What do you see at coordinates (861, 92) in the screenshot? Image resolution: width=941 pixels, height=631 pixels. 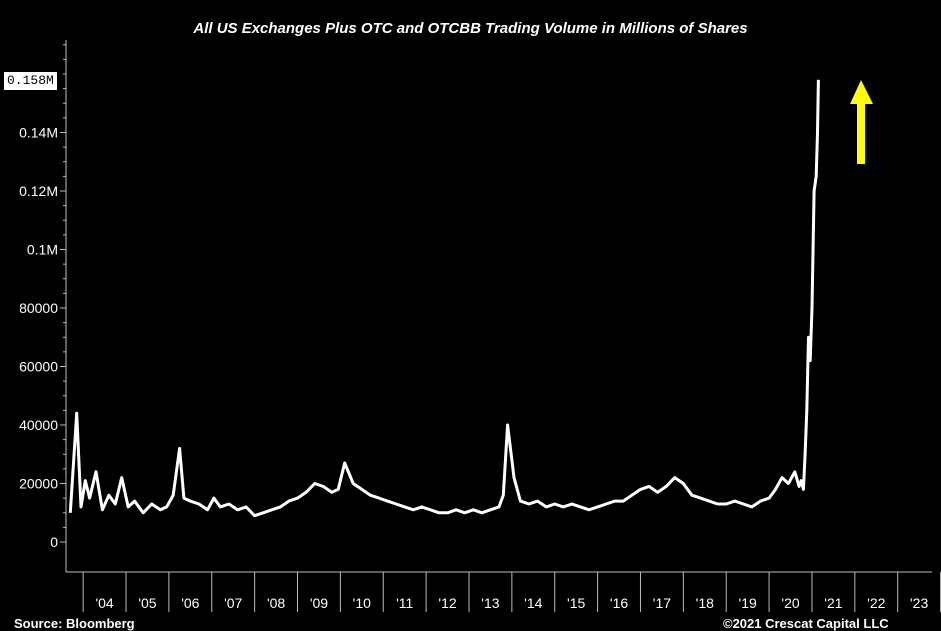 I see `arrow-head` at bounding box center [861, 92].